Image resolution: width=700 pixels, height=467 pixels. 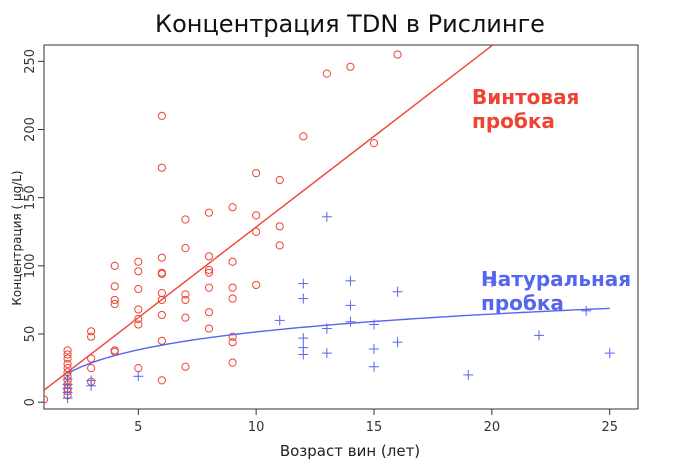 What do you see at coordinates (30, 197) in the screenshot?
I see `y-tick-label: 150` at bounding box center [30, 197].